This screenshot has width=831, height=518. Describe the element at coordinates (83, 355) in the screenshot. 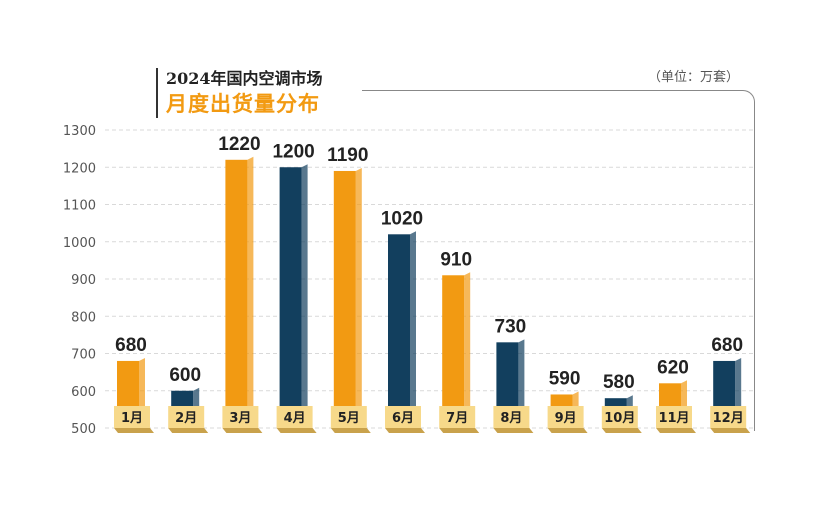

I see `y-tick-label: 700` at that location.